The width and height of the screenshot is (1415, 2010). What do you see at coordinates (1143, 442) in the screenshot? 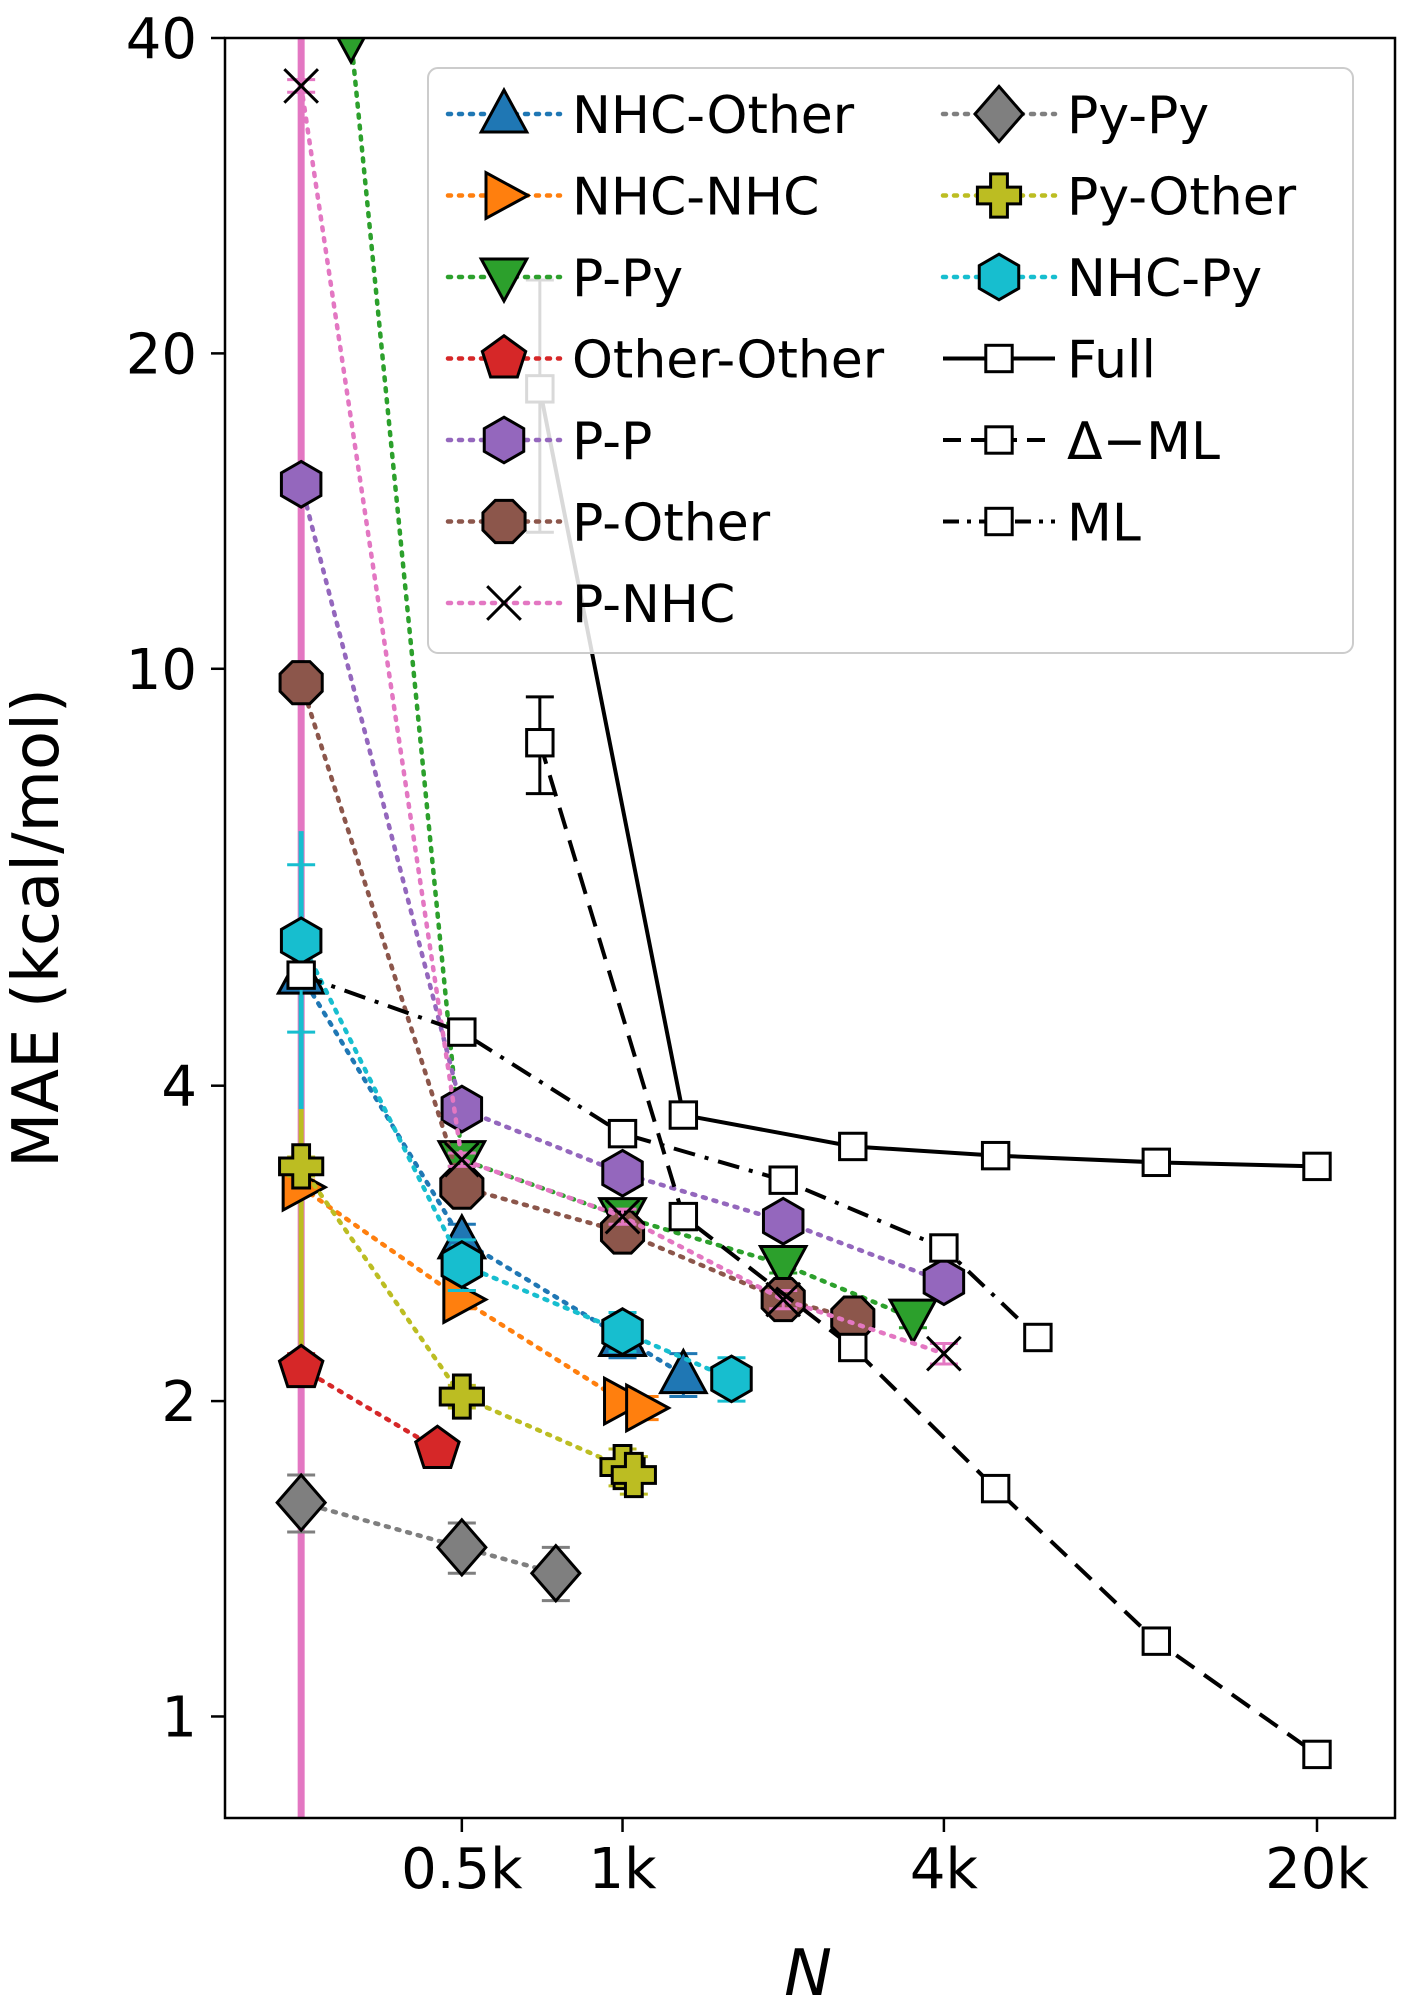
I see `legend-label-delta-ml: Δ−ML` at bounding box center [1143, 442].